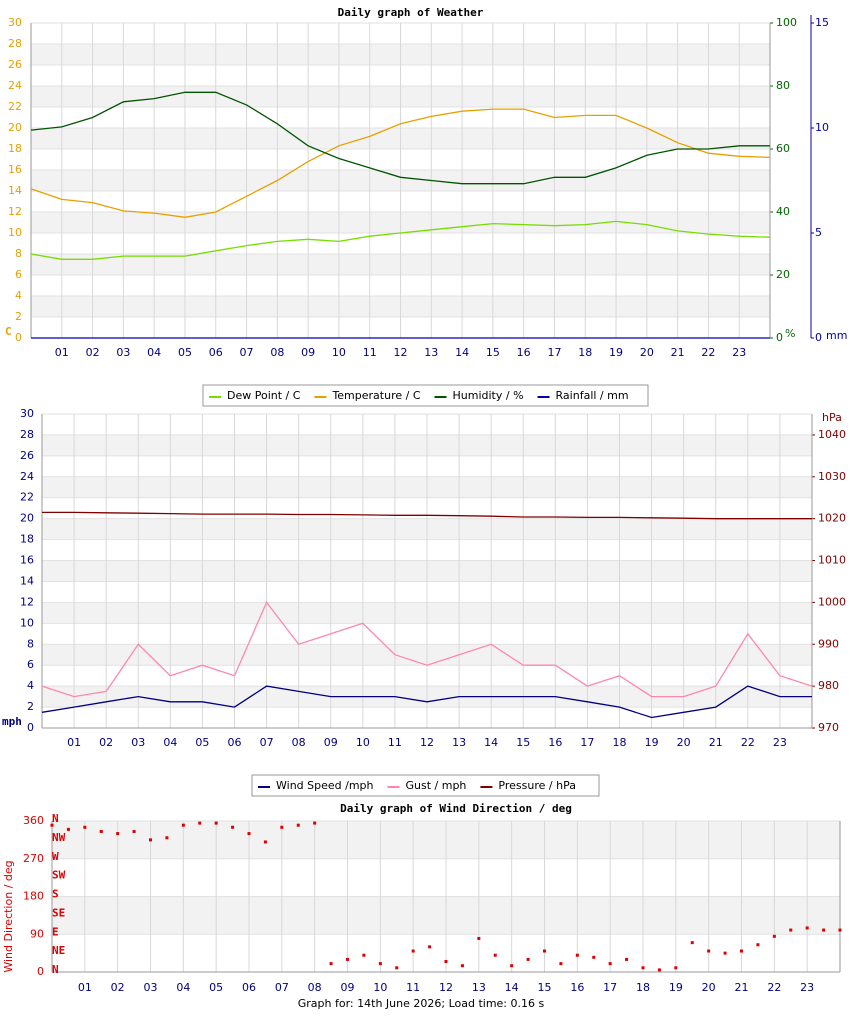 Image resolution: width=850 pixels, height=1017 pixels. Describe the element at coordinates (836, 335) in the screenshot. I see `y3-axis-label: mm` at that location.